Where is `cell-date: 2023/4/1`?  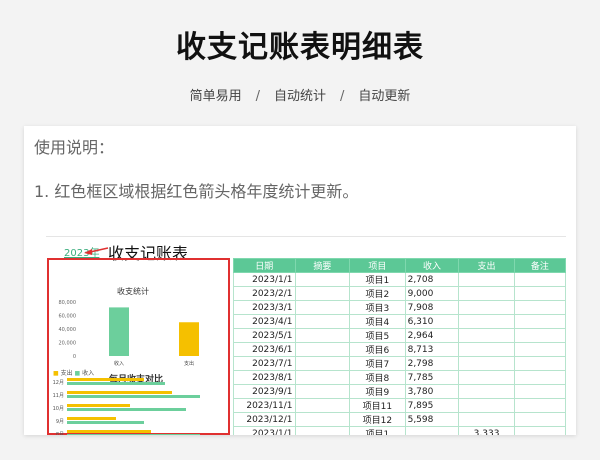 cell-date: 2023/4/1 is located at coordinates (264, 321).